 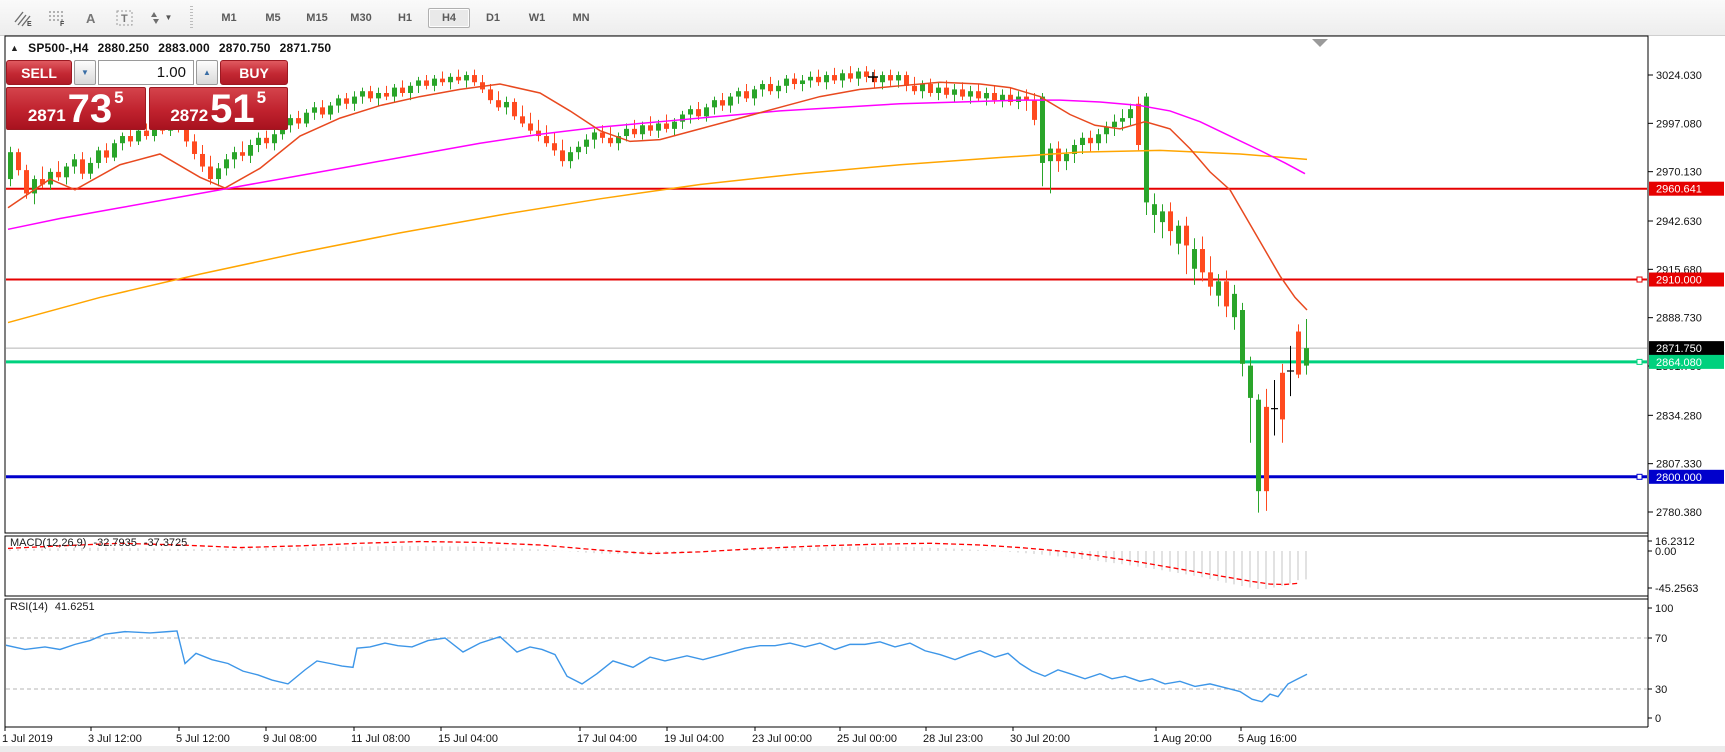 What do you see at coordinates (1040, 739) in the screenshot?
I see `time-tick-label: 30 Jul 20:00` at bounding box center [1040, 739].